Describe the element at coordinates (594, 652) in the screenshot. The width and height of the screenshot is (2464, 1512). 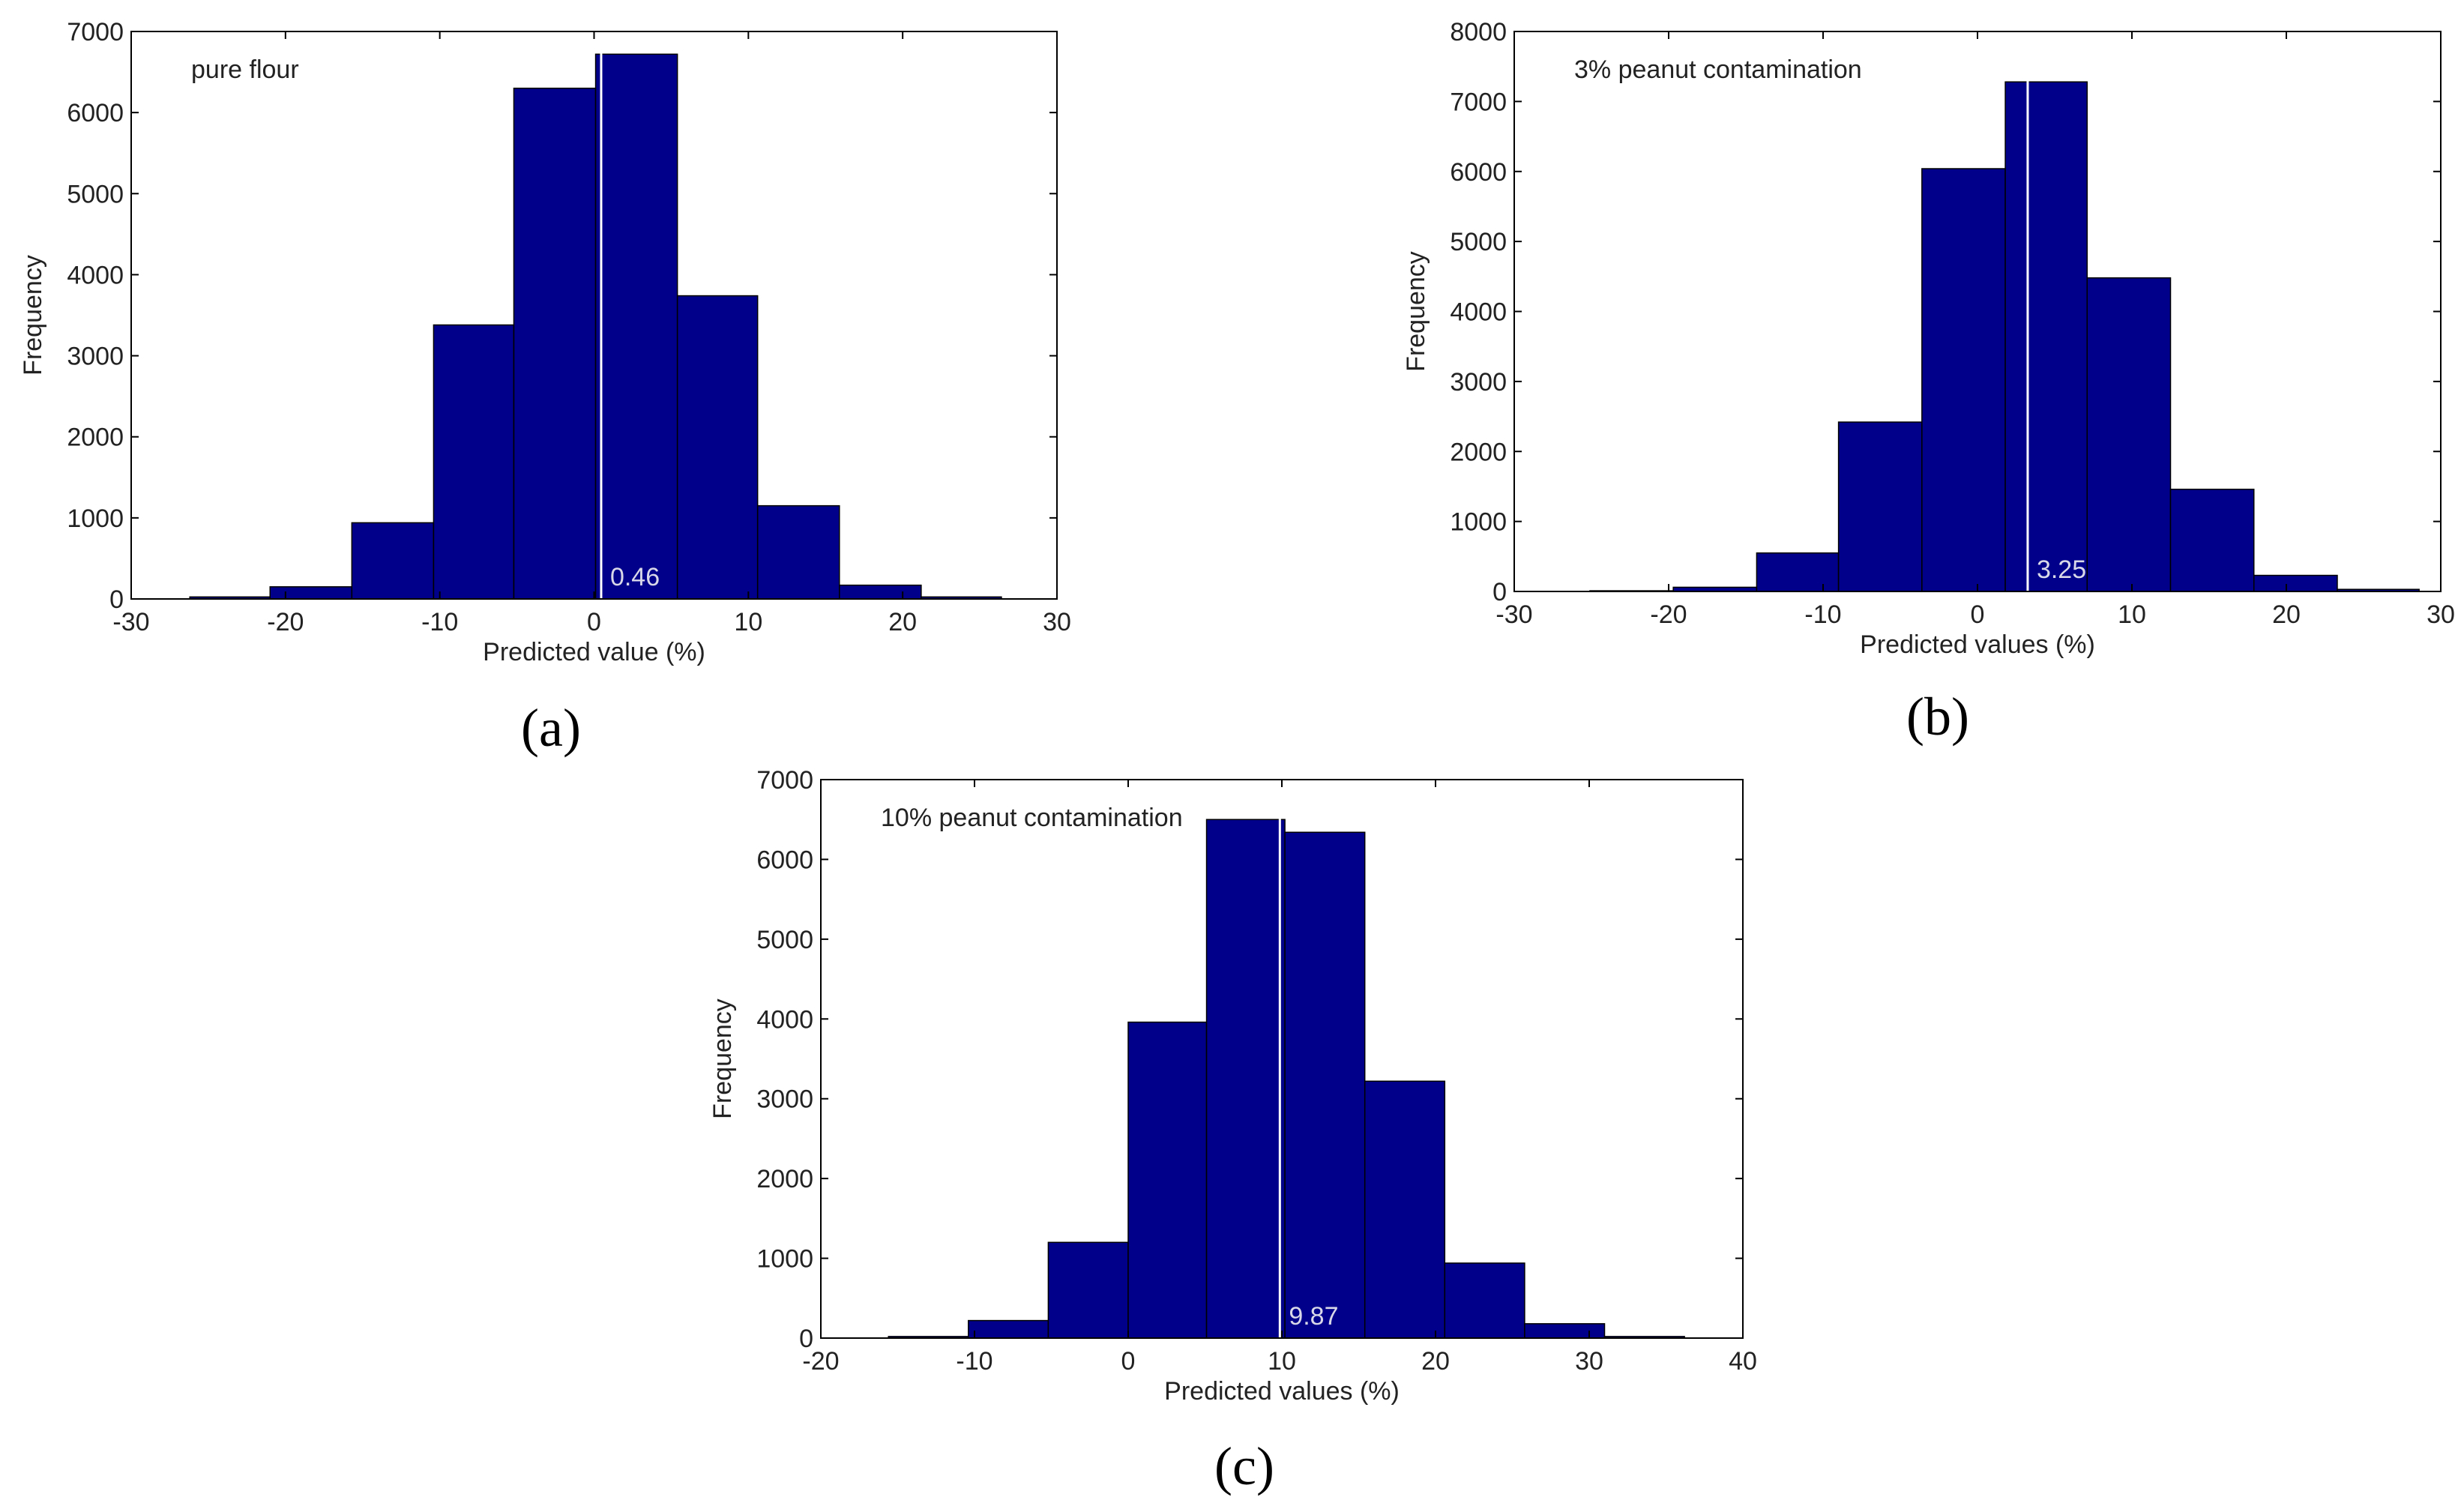
I see `x-axis-title: Predicted value (%)` at that location.